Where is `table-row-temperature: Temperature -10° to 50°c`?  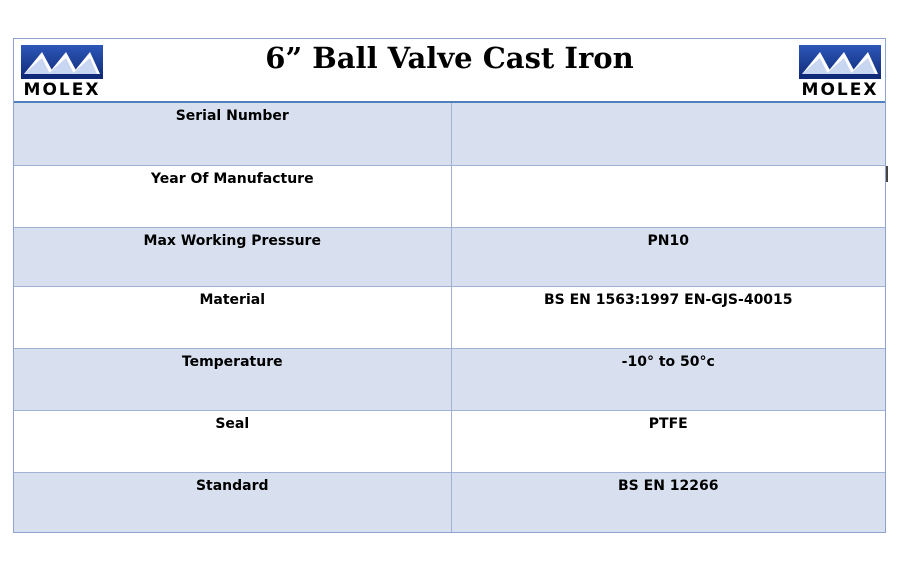
table-row-temperature: Temperature -10° to 50°c is located at coordinates (449, 378).